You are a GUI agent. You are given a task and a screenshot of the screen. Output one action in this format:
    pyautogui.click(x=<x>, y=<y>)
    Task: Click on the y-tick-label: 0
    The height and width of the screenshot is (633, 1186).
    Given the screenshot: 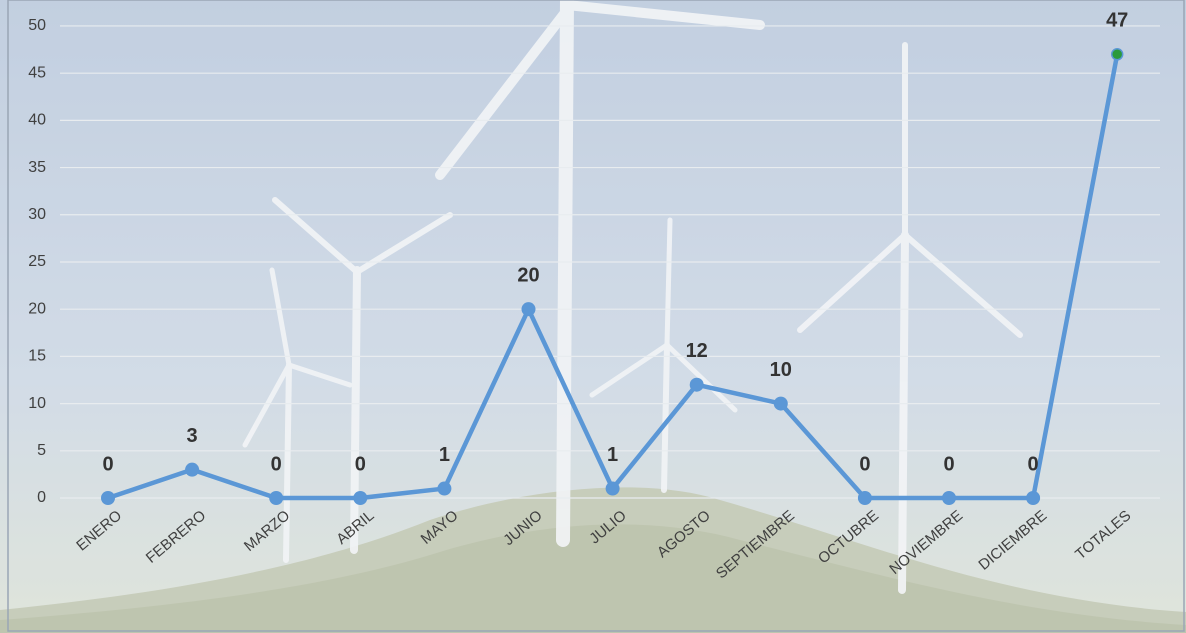 What is the action you would take?
    pyautogui.click(x=41, y=497)
    